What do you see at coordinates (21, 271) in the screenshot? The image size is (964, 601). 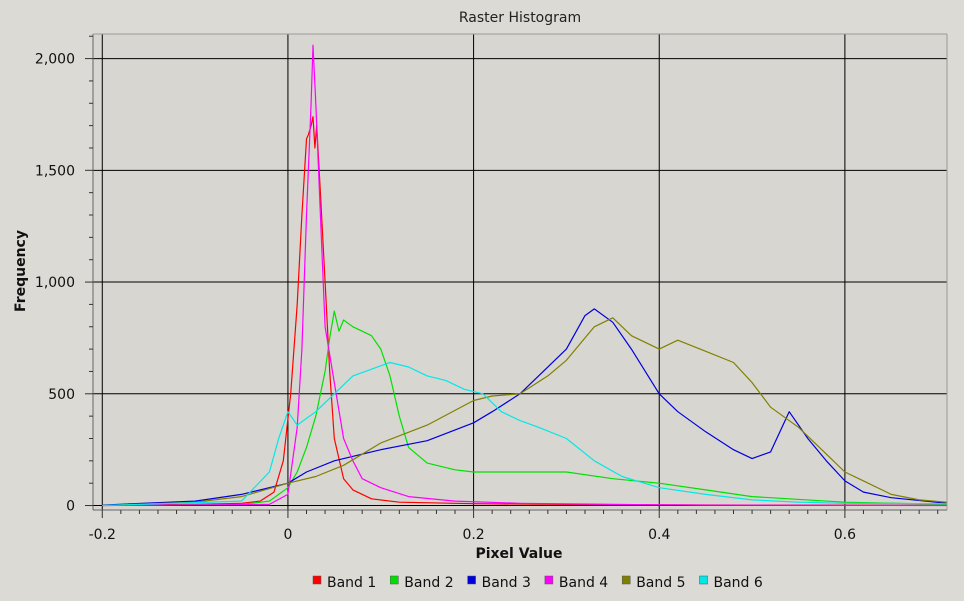 I see `y-axis-label: Frequency` at bounding box center [21, 271].